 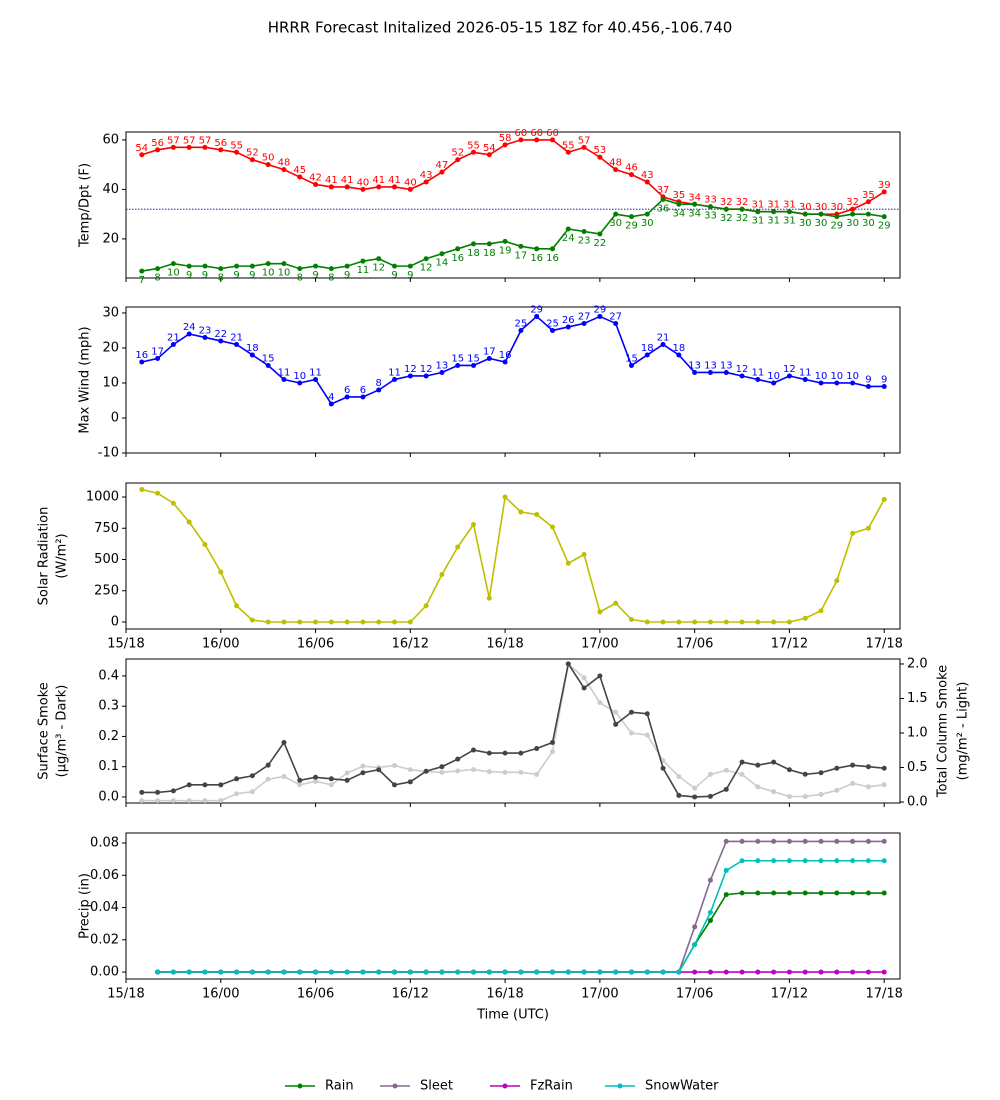 I want to click on data-label: 14, so click(x=442, y=263).